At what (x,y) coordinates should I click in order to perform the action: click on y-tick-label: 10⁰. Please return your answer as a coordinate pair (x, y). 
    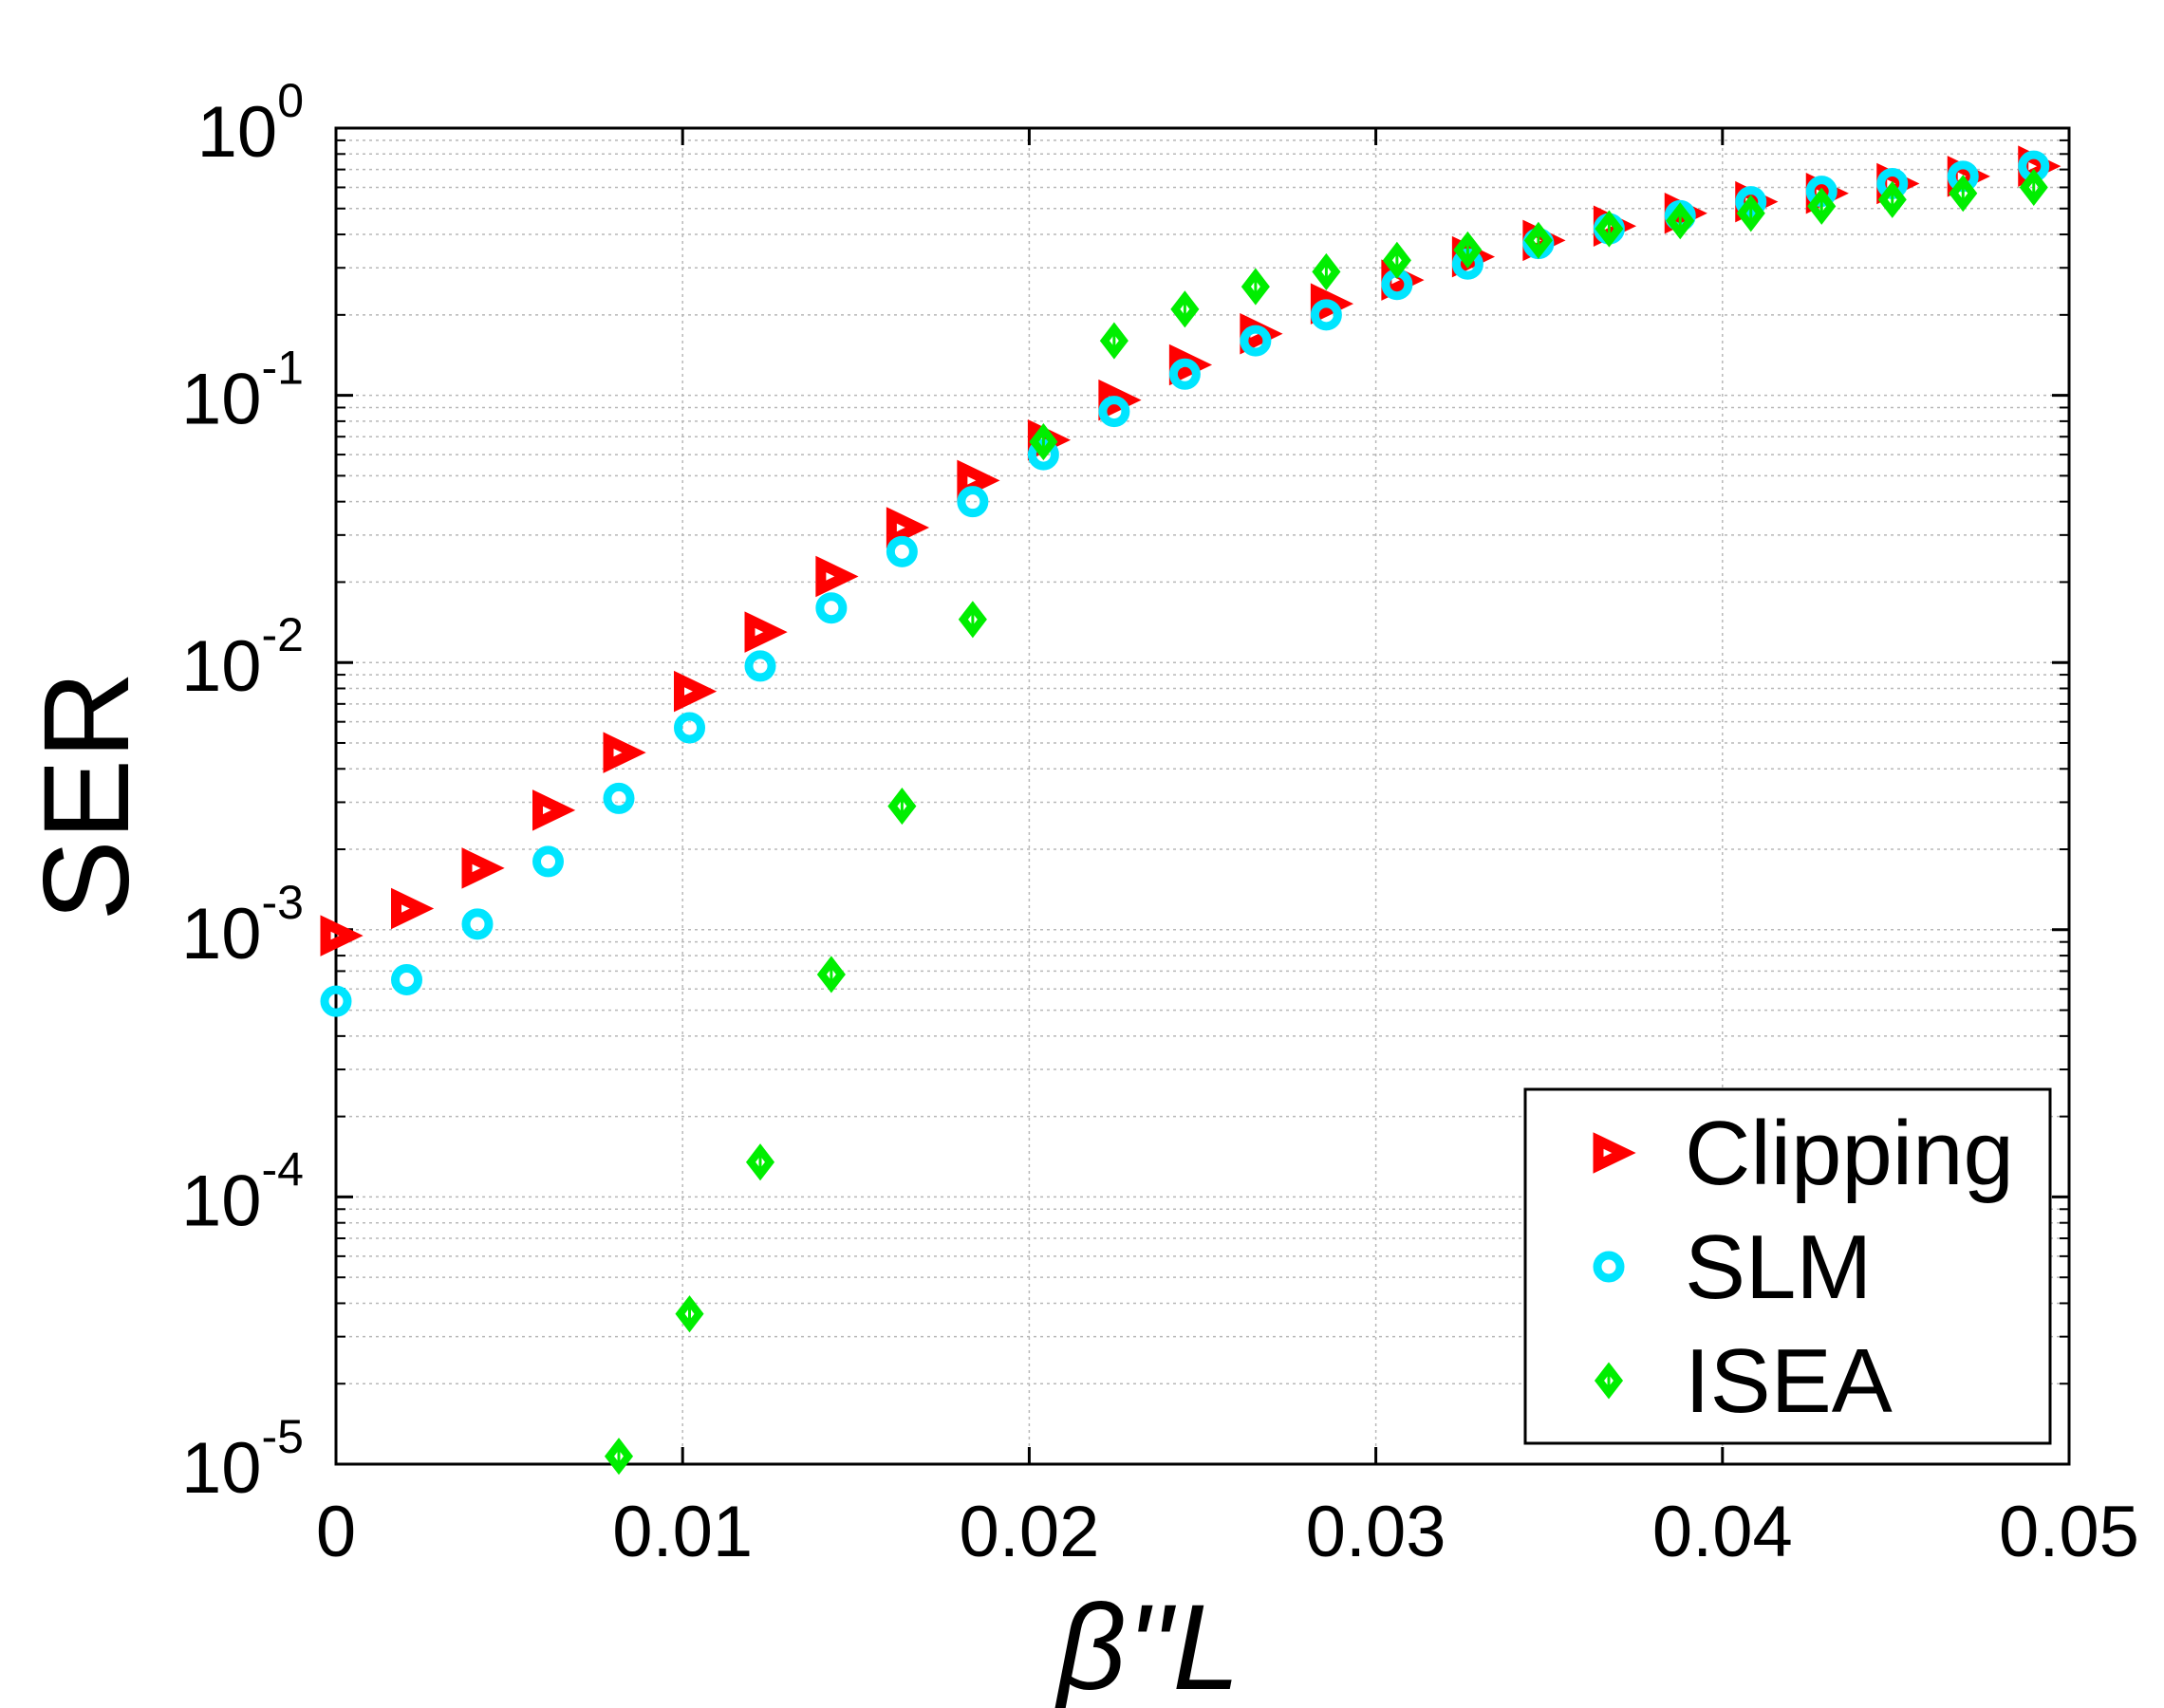
    Looking at the image, I should click on (250, 124).